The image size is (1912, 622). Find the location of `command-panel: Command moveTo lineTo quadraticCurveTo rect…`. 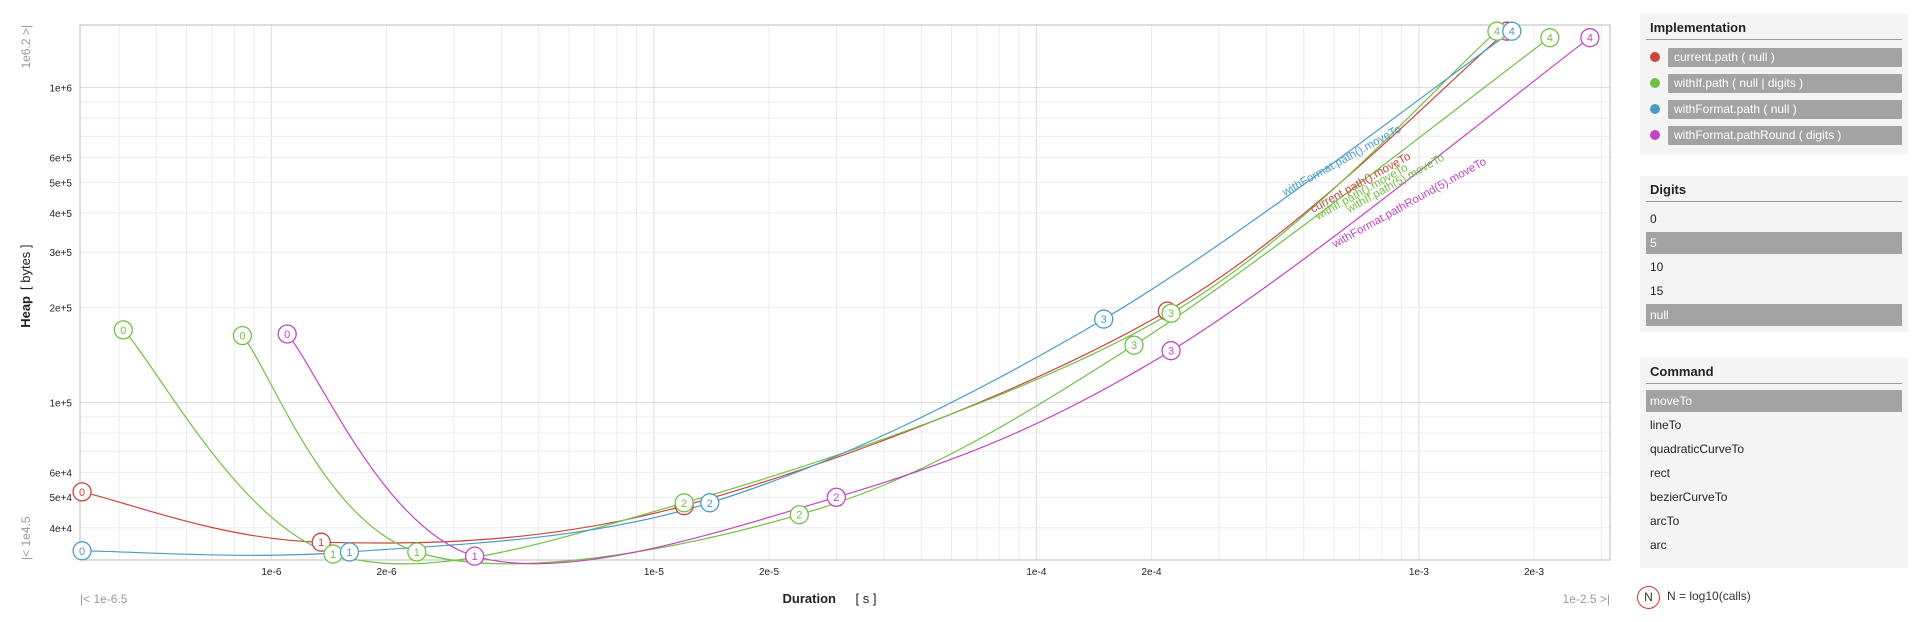

command-panel: Command moveTo lineTo quadraticCurveTo rect… is located at coordinates (1774, 463).